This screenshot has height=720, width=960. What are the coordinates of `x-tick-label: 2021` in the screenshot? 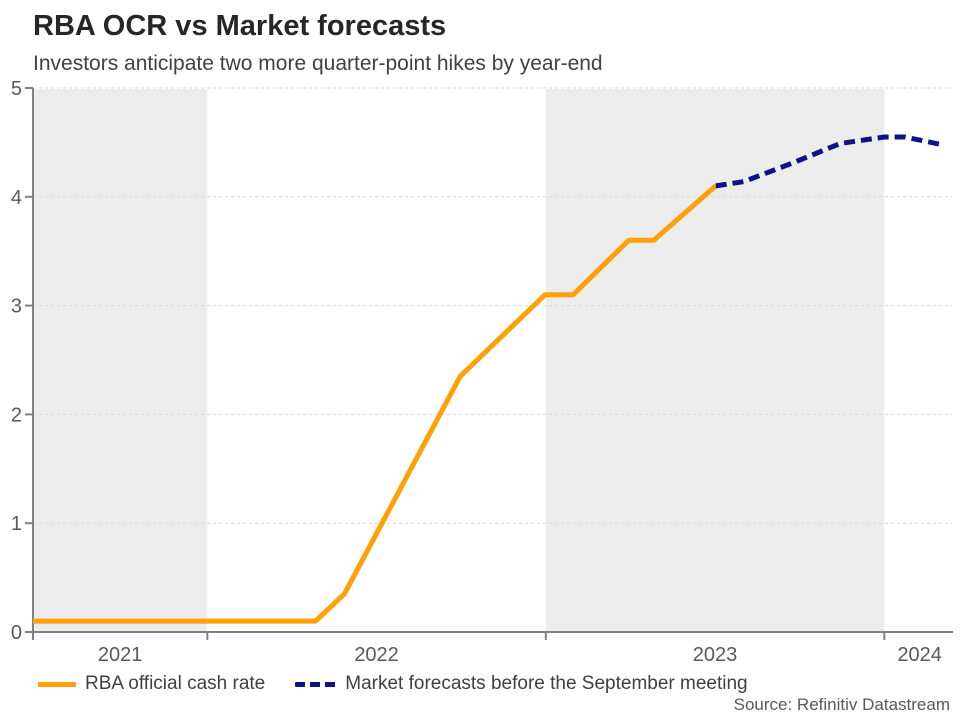 It's located at (120, 655).